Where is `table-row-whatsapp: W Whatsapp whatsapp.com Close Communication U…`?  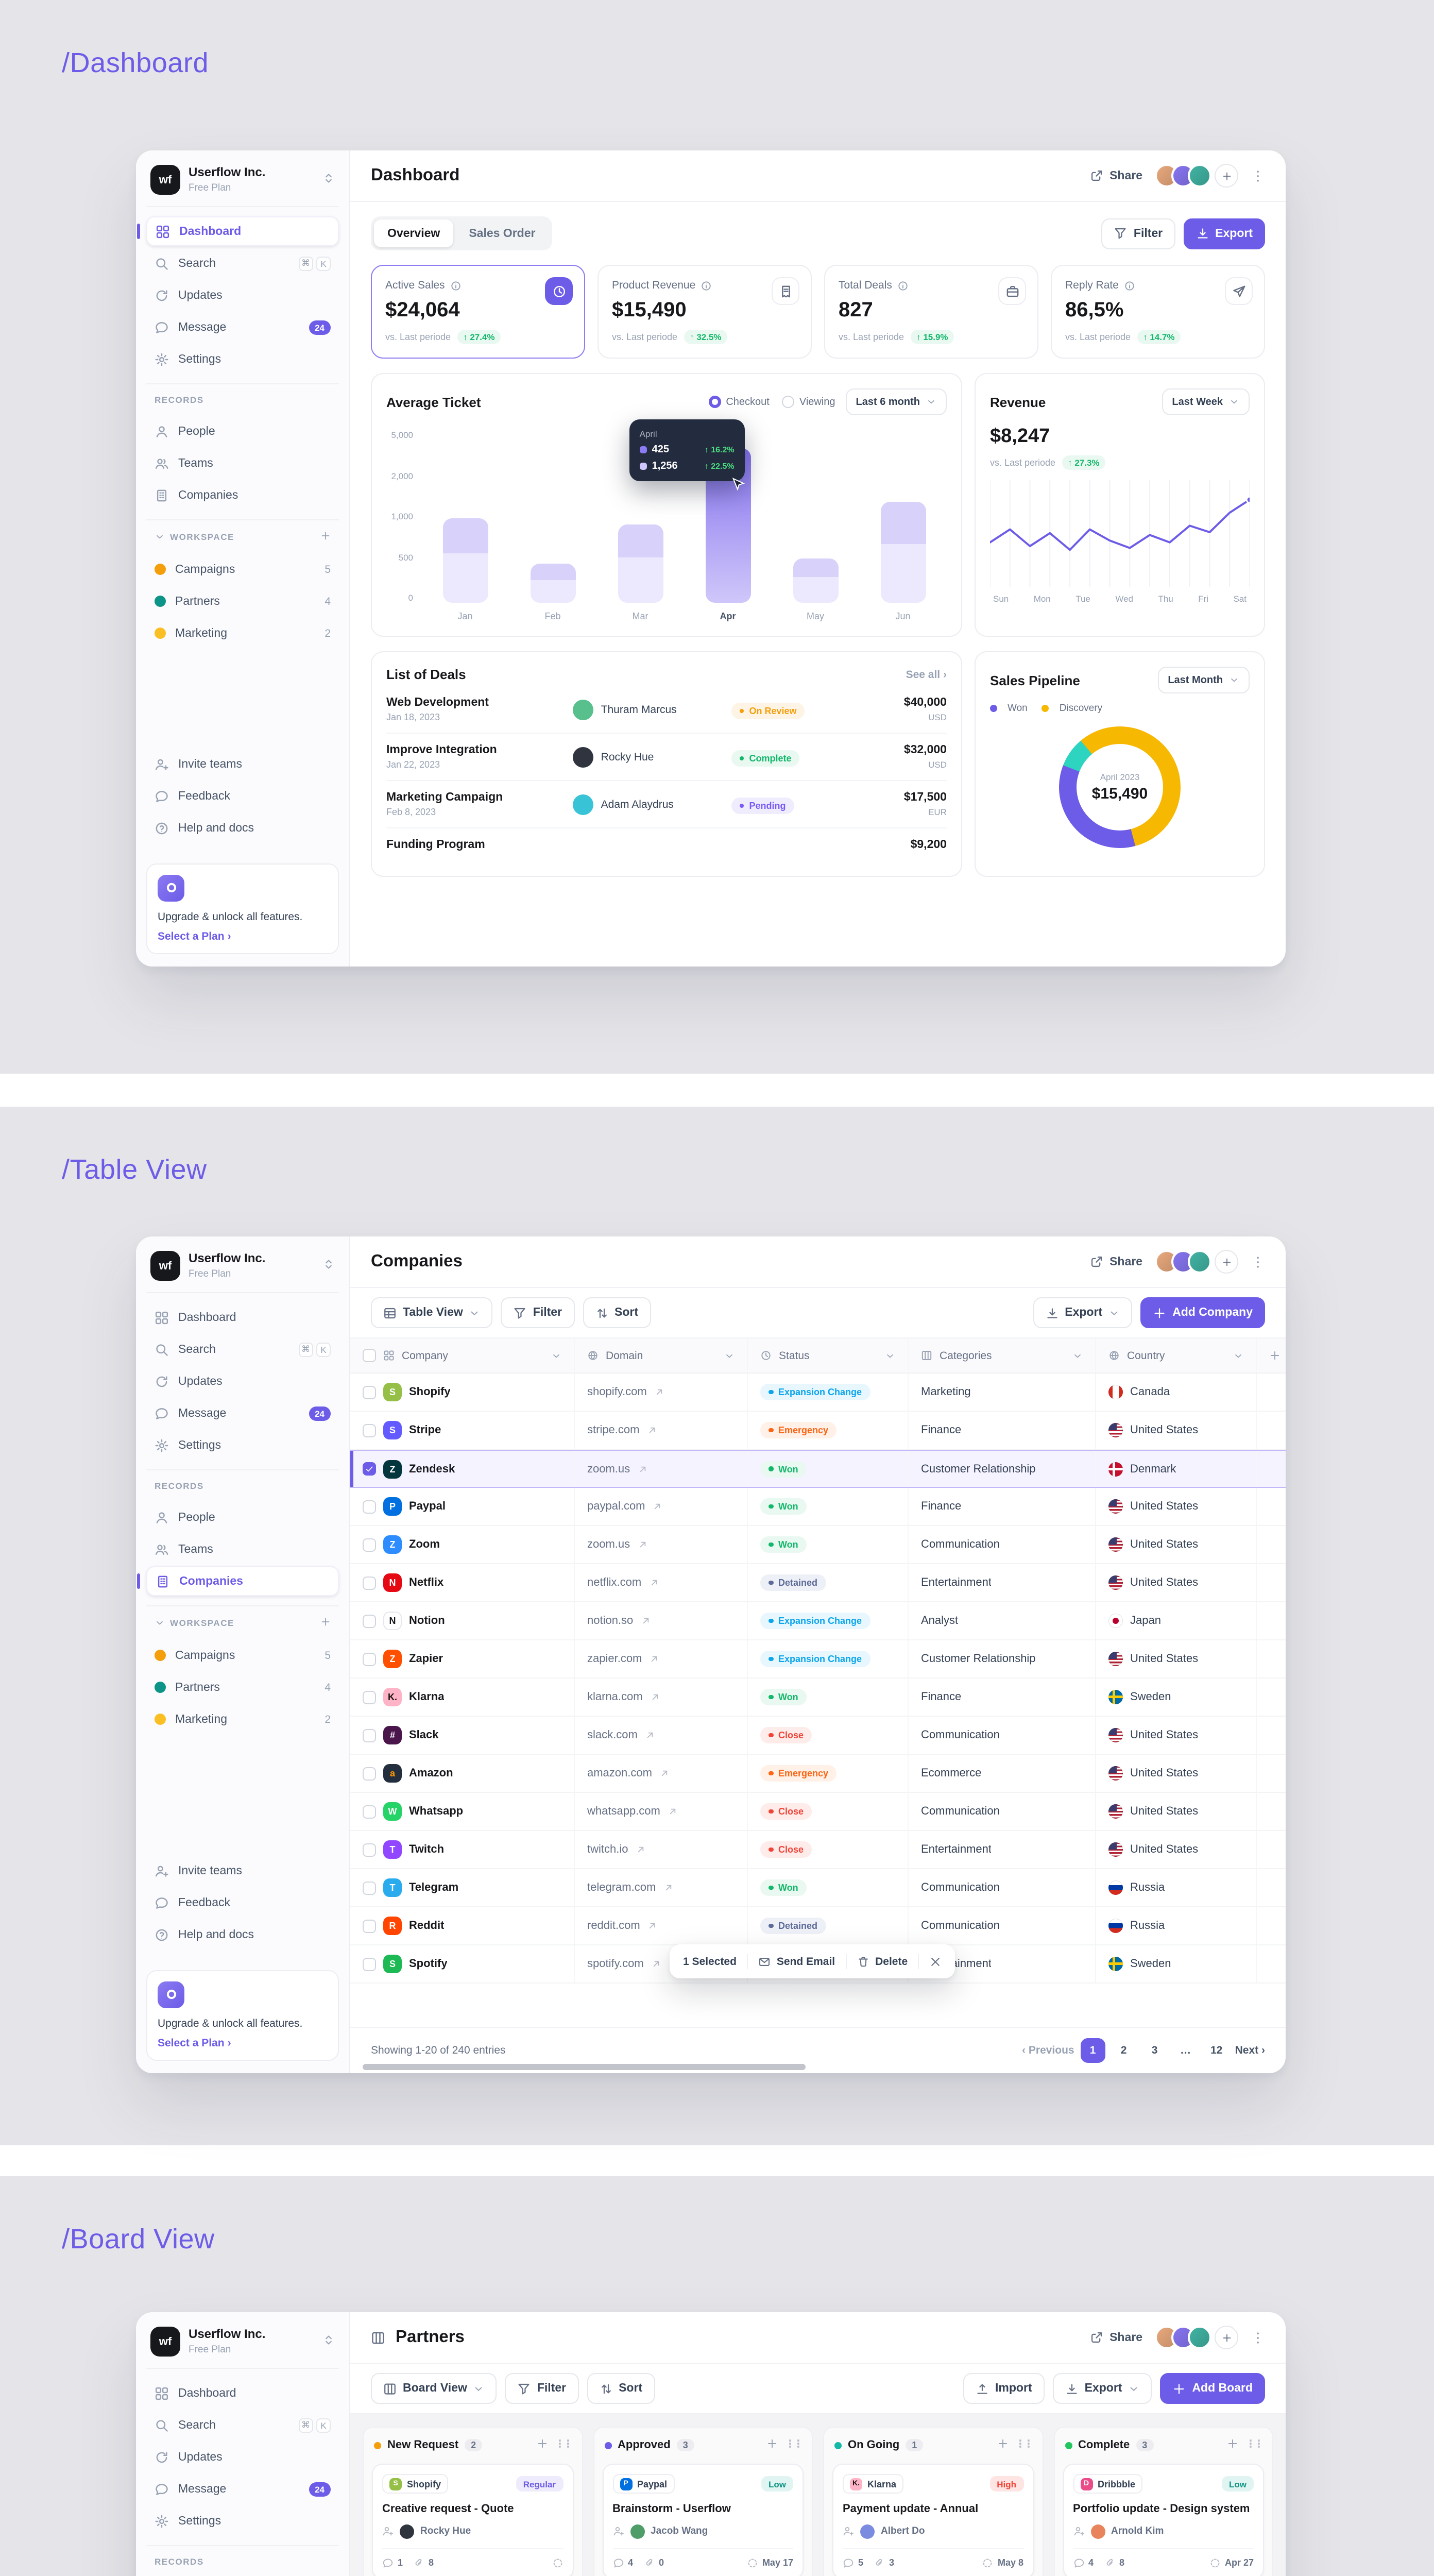
table-row-whatsapp: W Whatsapp whatsapp.com Close Communication U… is located at coordinates (818, 1812).